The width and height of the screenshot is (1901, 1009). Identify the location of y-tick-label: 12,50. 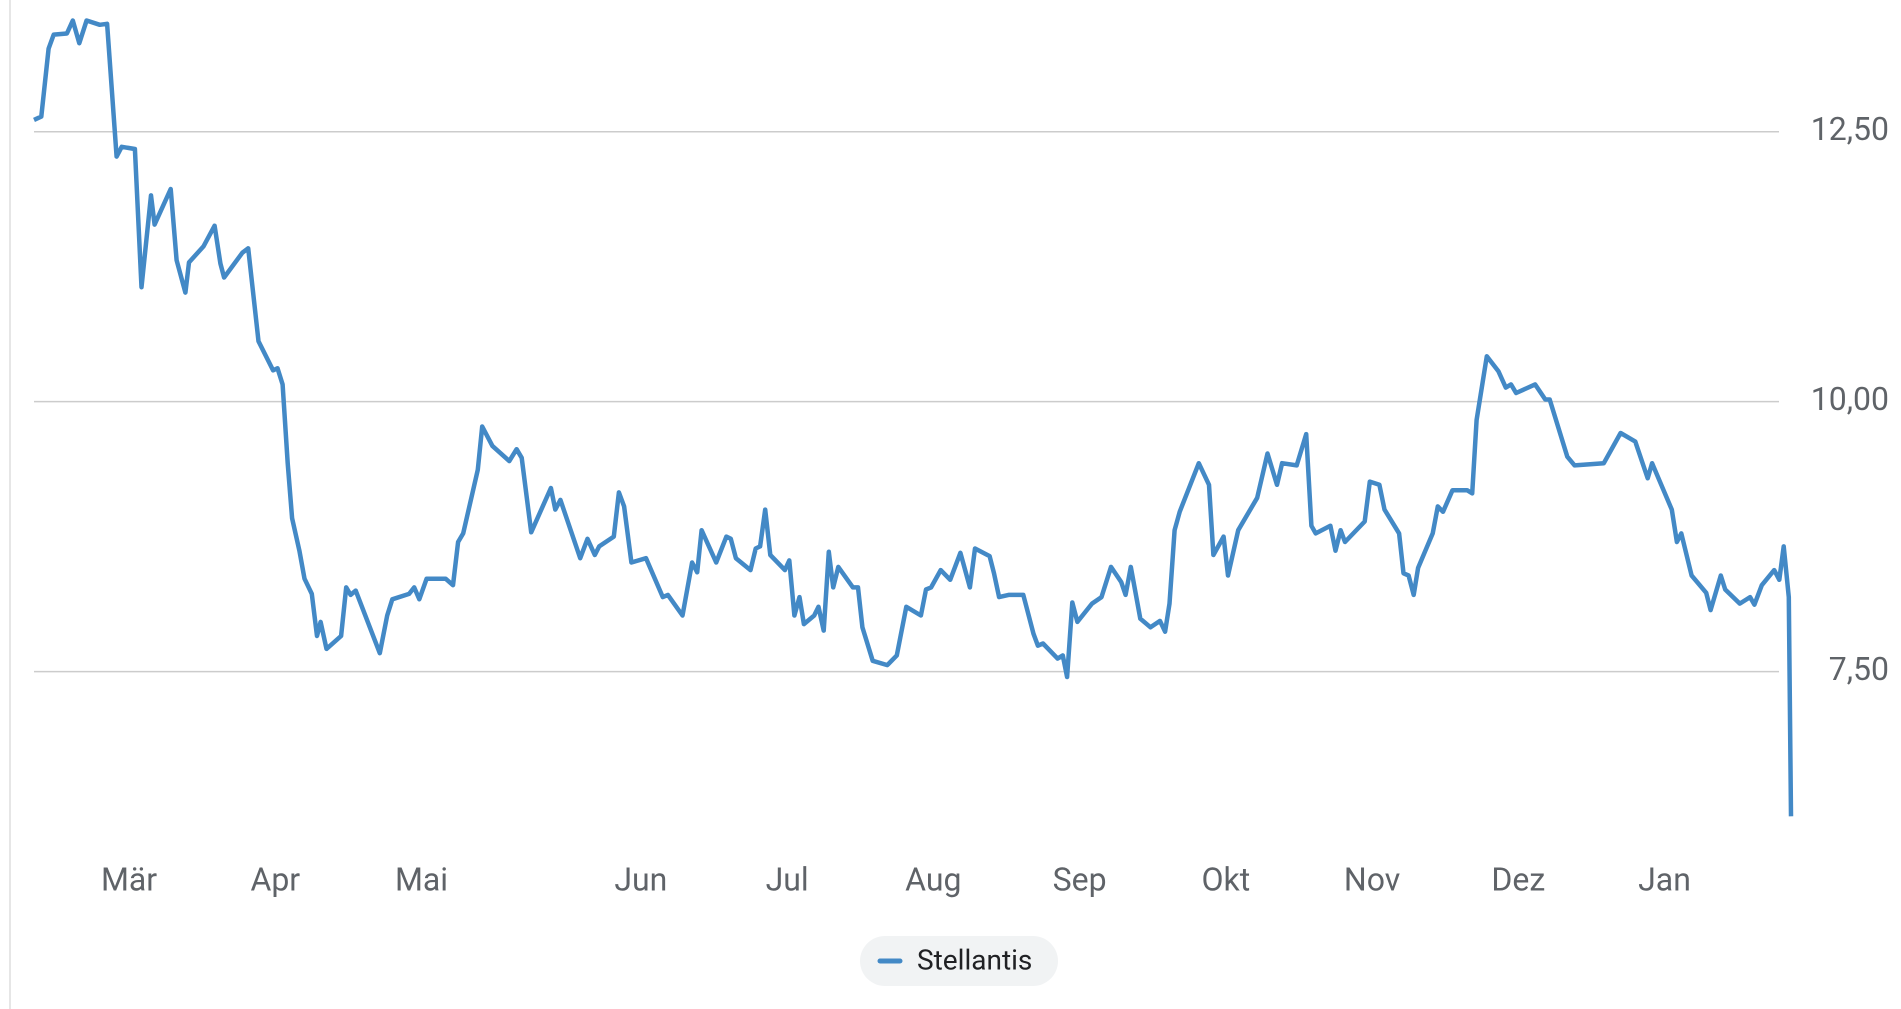
(1850, 129).